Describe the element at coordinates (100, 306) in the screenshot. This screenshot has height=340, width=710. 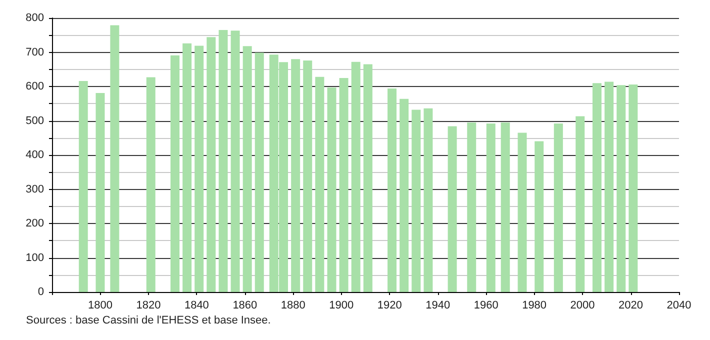
I see `x-tick-label: 1800` at that location.